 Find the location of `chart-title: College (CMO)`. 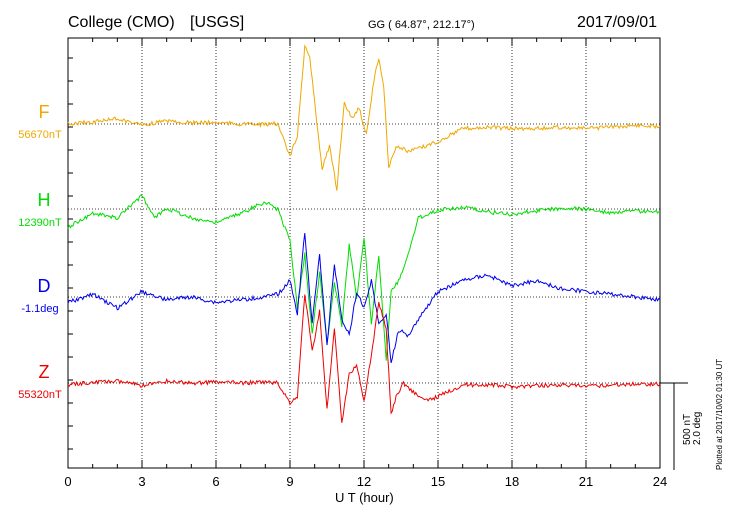

chart-title: College (CMO) is located at coordinates (121, 22).